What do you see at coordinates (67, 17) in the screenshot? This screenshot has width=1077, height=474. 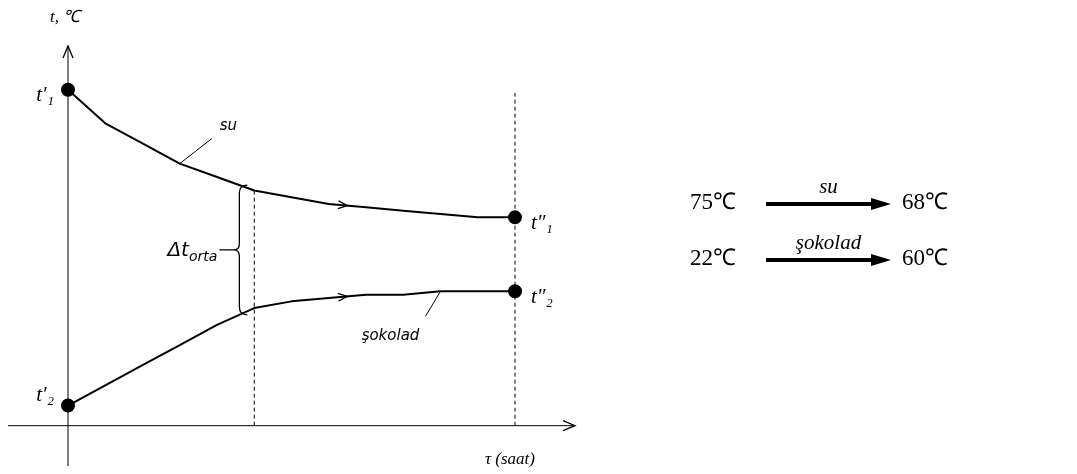 I see `y-axis-title: t, ℃` at bounding box center [67, 17].